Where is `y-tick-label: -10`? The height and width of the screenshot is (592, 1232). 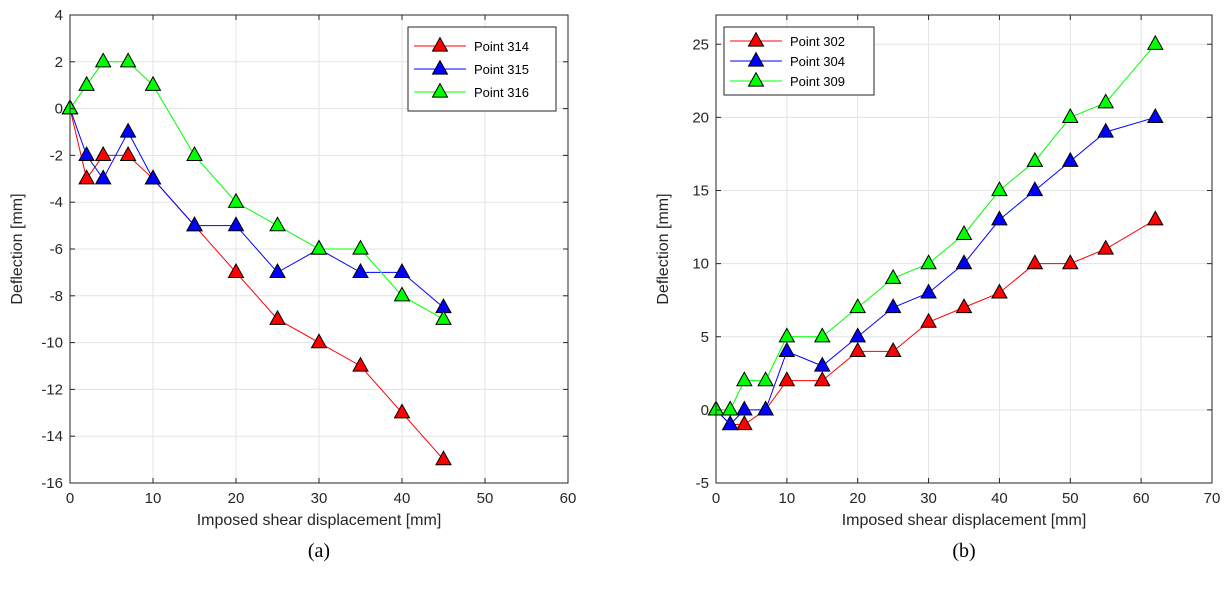 y-tick-label: -10 is located at coordinates (52, 343).